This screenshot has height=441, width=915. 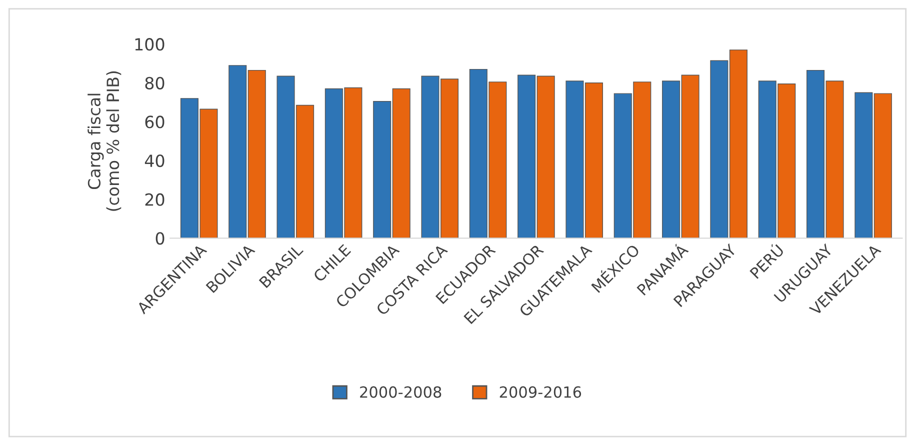 What do you see at coordinates (154, 199) in the screenshot?
I see `y-tick-label: 20` at bounding box center [154, 199].